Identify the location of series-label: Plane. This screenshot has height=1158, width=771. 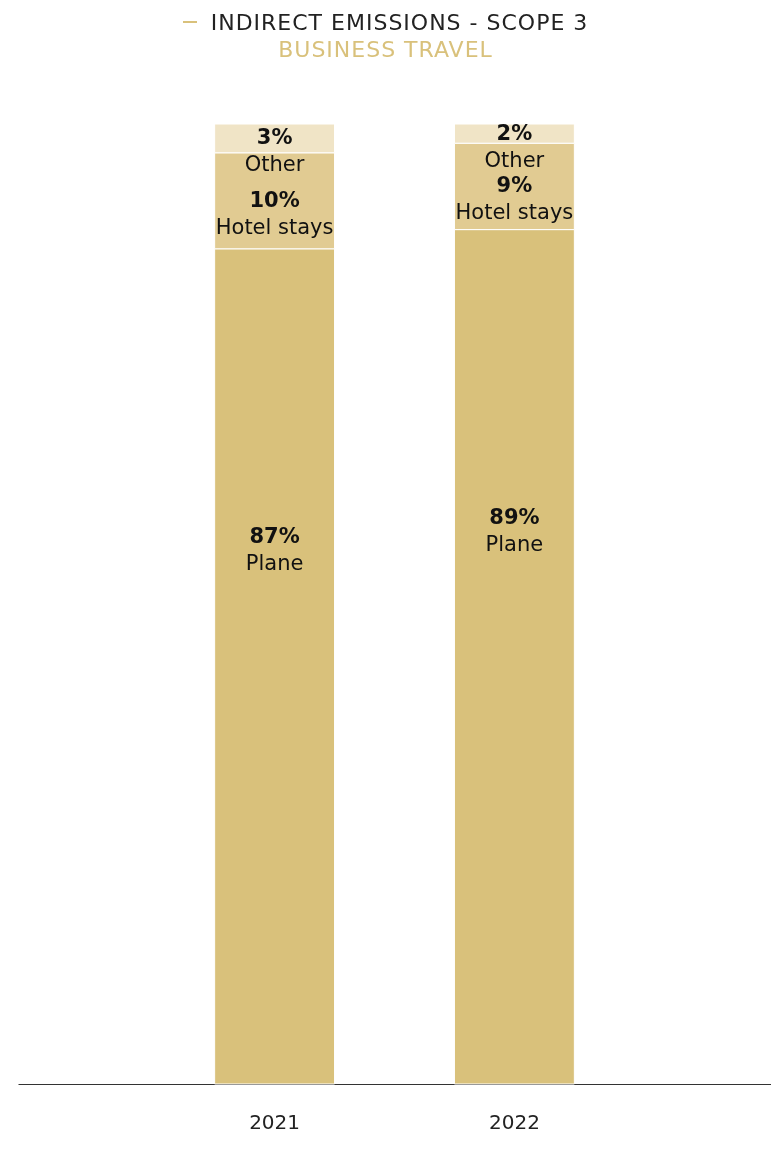
(514, 543).